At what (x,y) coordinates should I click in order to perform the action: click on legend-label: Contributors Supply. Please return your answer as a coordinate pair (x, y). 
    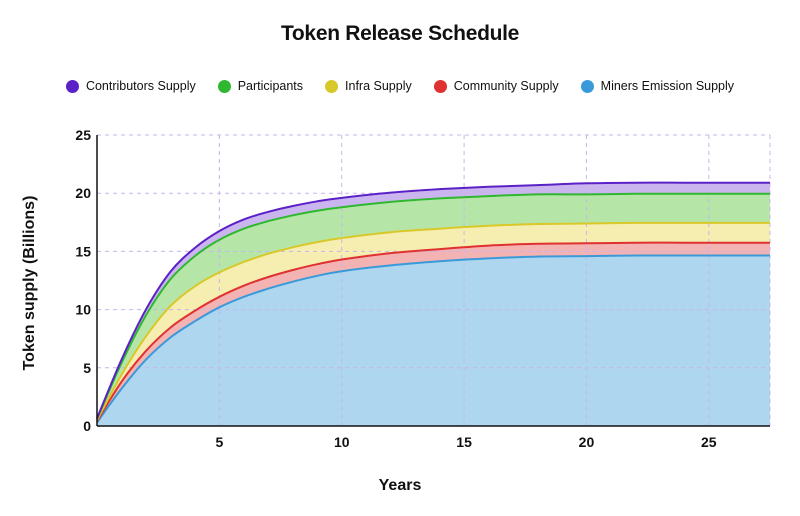
    Looking at the image, I should click on (140, 86).